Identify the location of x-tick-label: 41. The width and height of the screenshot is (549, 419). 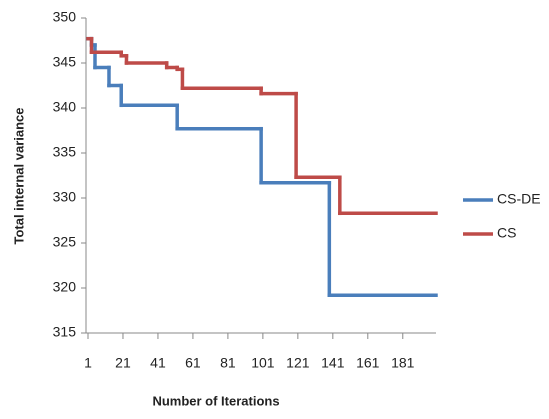
(158, 363).